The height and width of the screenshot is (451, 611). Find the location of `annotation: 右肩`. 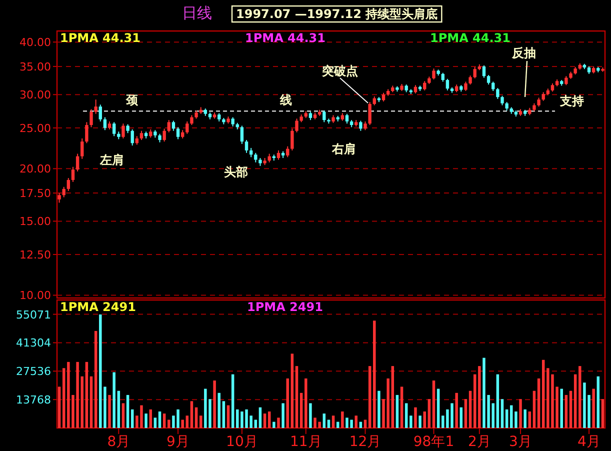

annotation: 右肩 is located at coordinates (343, 149).